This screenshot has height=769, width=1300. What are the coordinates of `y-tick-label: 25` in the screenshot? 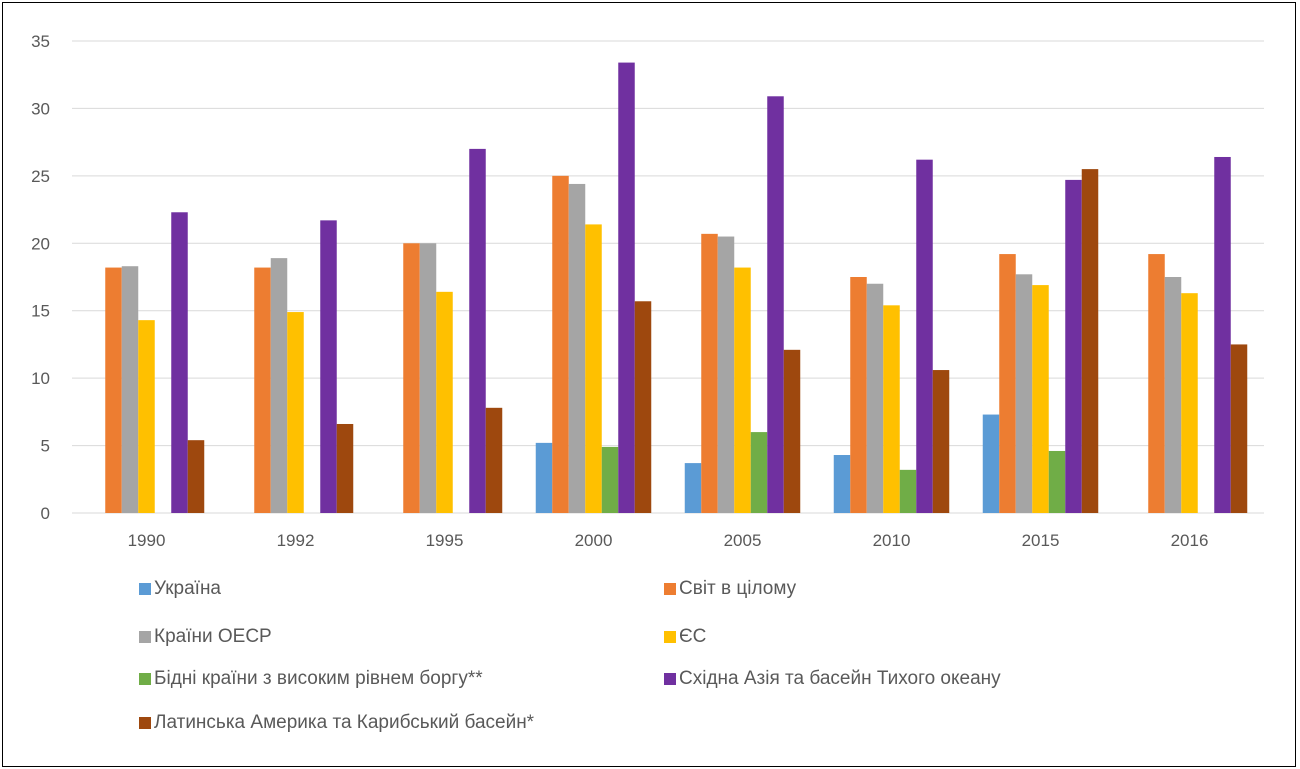 It's located at (40, 176).